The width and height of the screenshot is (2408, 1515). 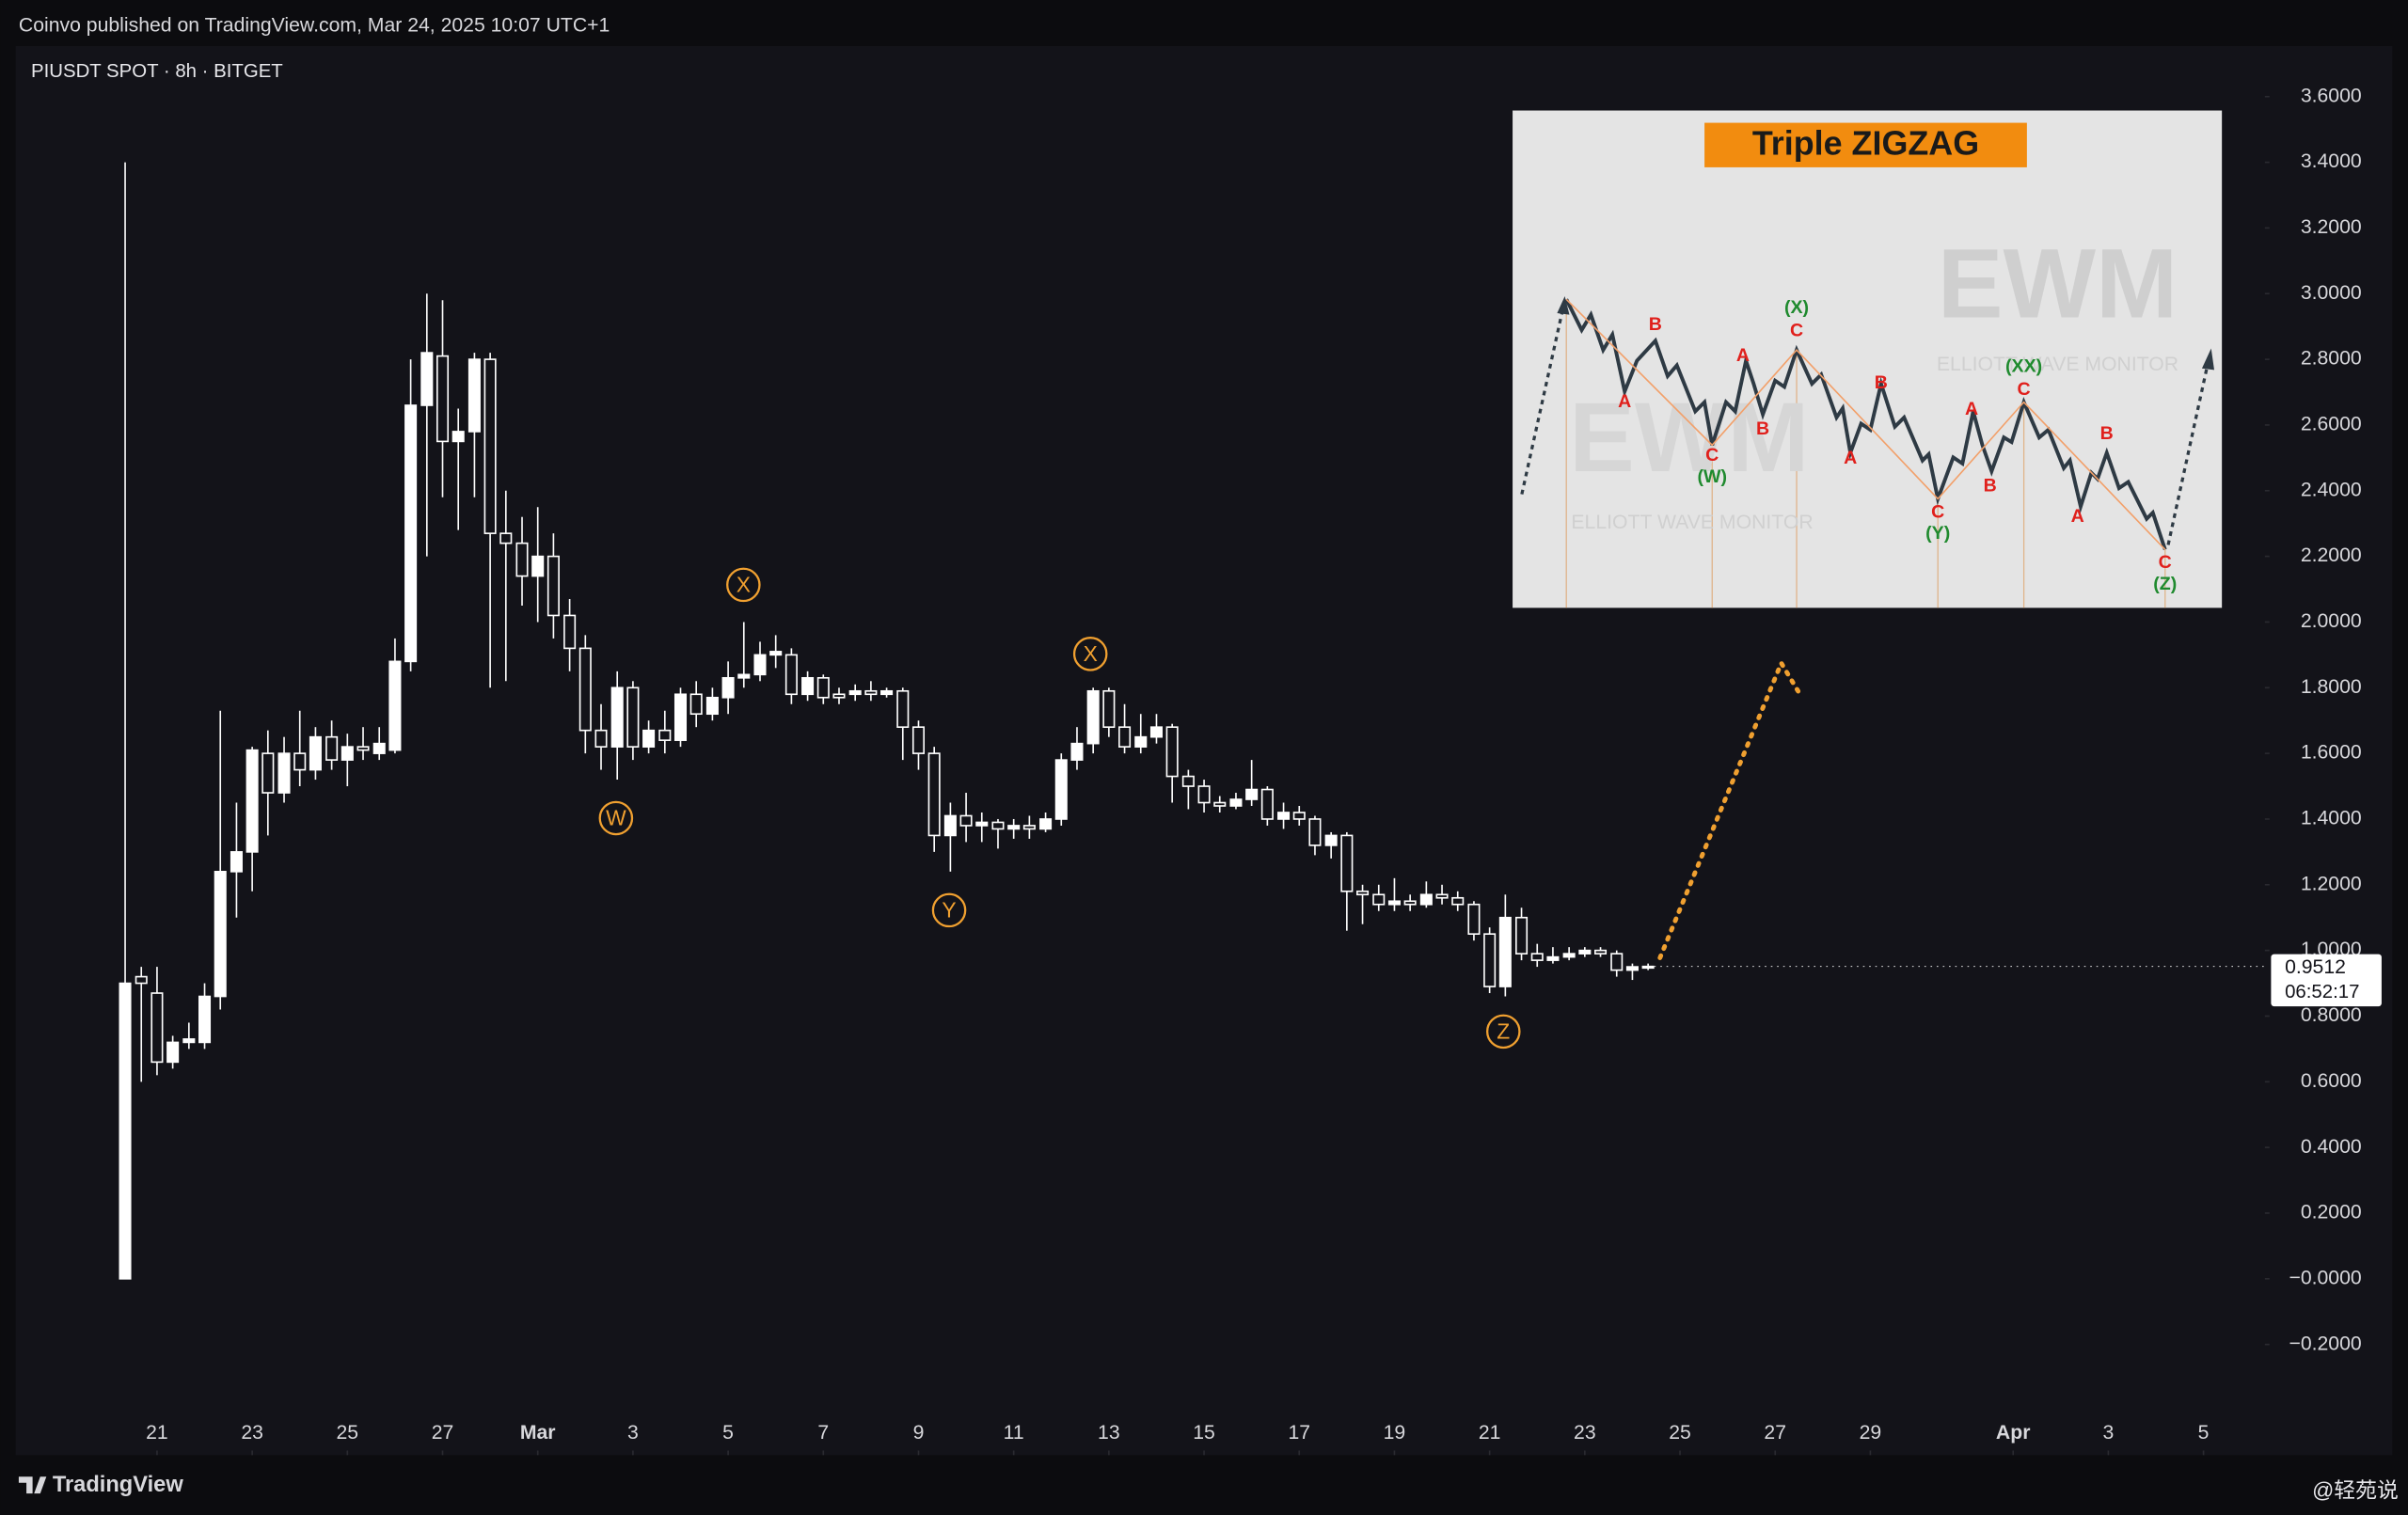 I want to click on inset-wave-label: (XX), so click(x=2024, y=365).